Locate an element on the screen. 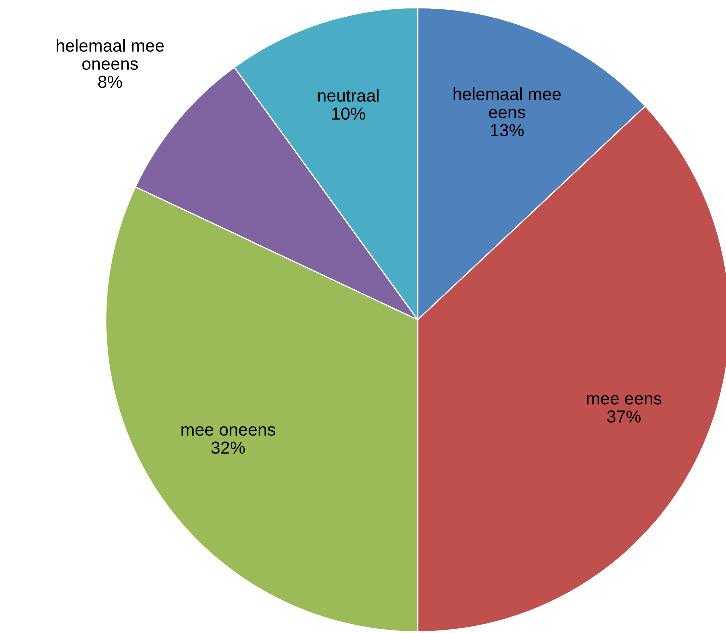  slice-label: mee oneens is located at coordinates (229, 431).